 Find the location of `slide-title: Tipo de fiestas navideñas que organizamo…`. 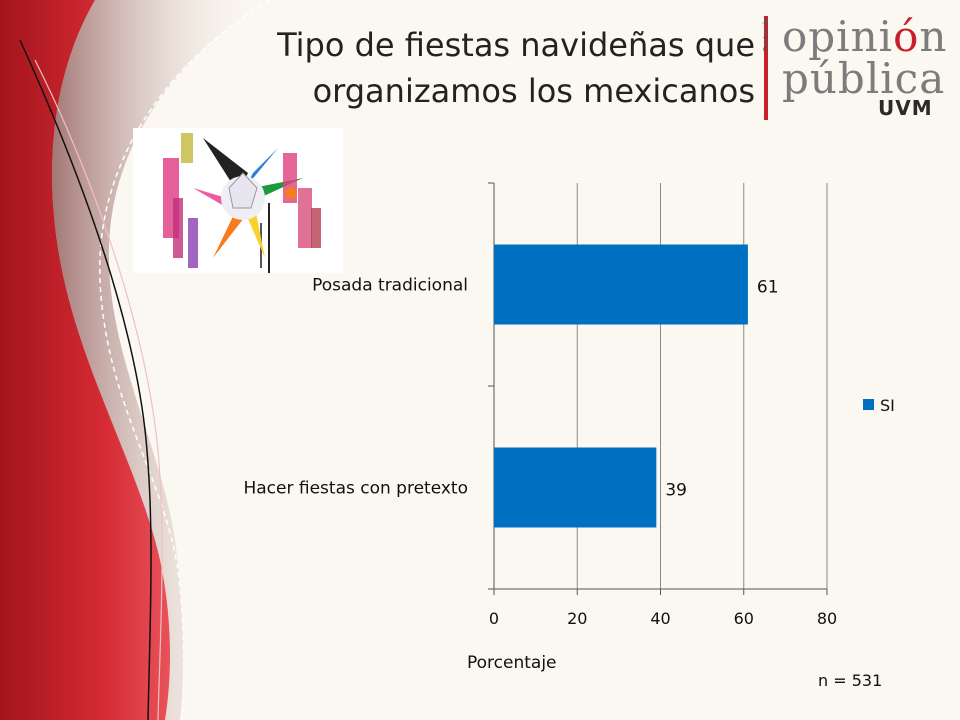

slide-title: Tipo de fiestas navideñas que organizamo… is located at coordinates (475, 68).